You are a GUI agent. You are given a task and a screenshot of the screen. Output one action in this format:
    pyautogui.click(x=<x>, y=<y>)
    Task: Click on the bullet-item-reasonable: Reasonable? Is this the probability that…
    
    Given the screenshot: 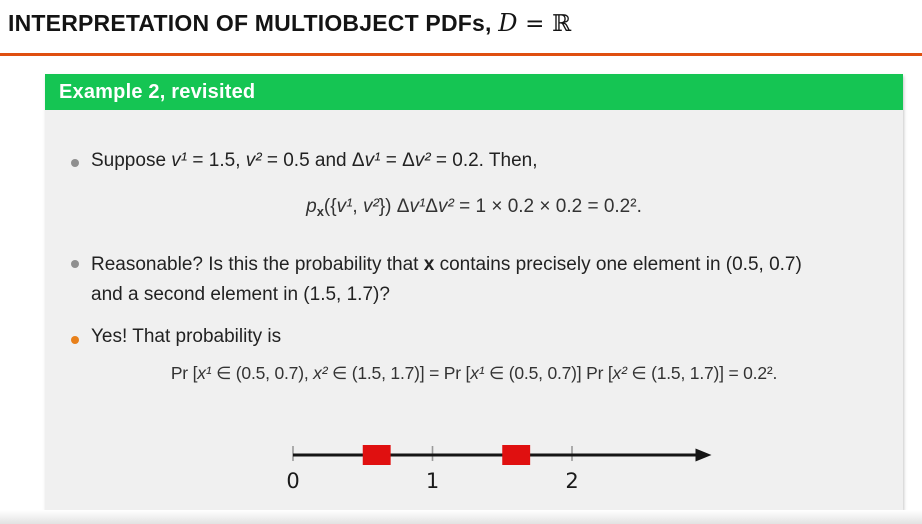 What is the action you would take?
    pyautogui.click(x=491, y=280)
    